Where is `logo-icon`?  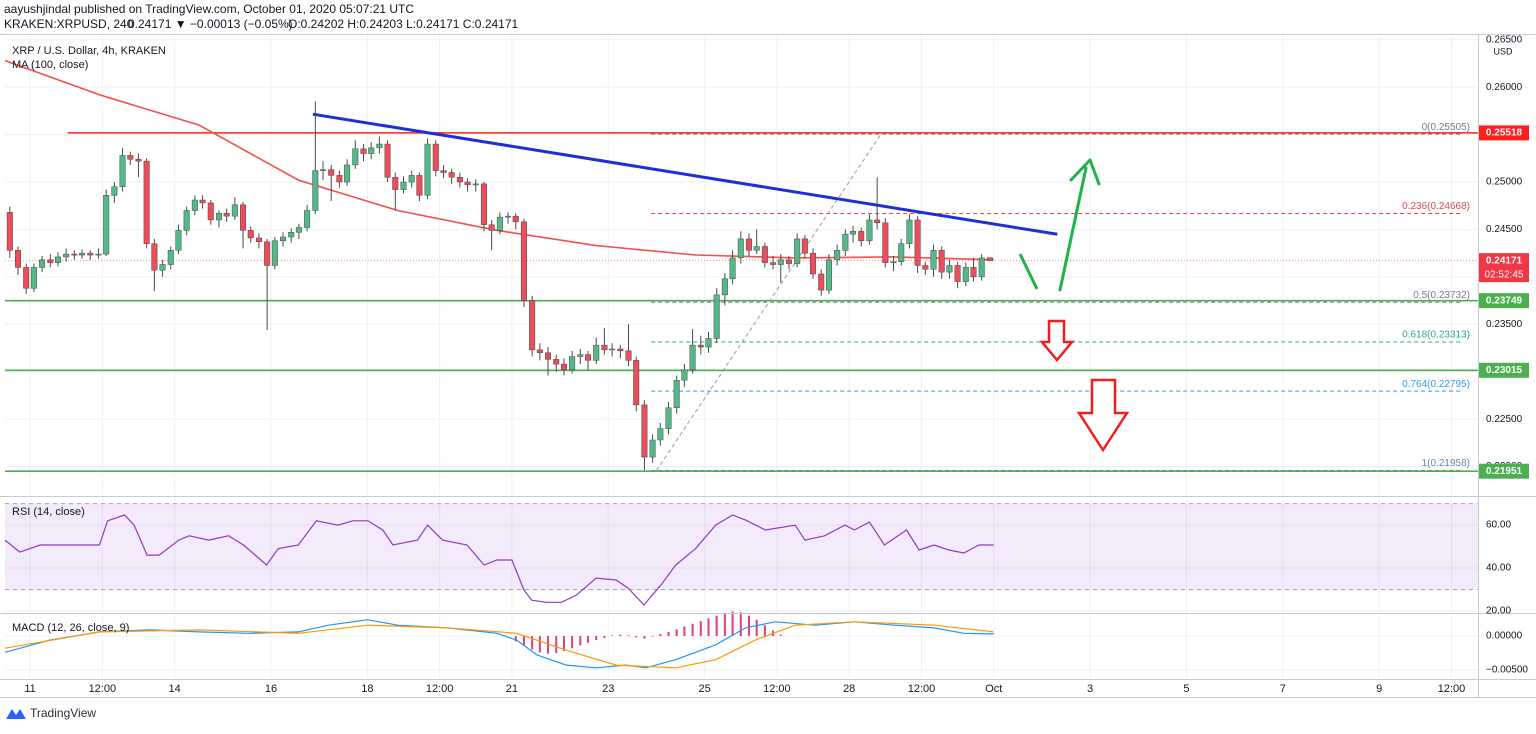
logo-icon is located at coordinates (16, 714).